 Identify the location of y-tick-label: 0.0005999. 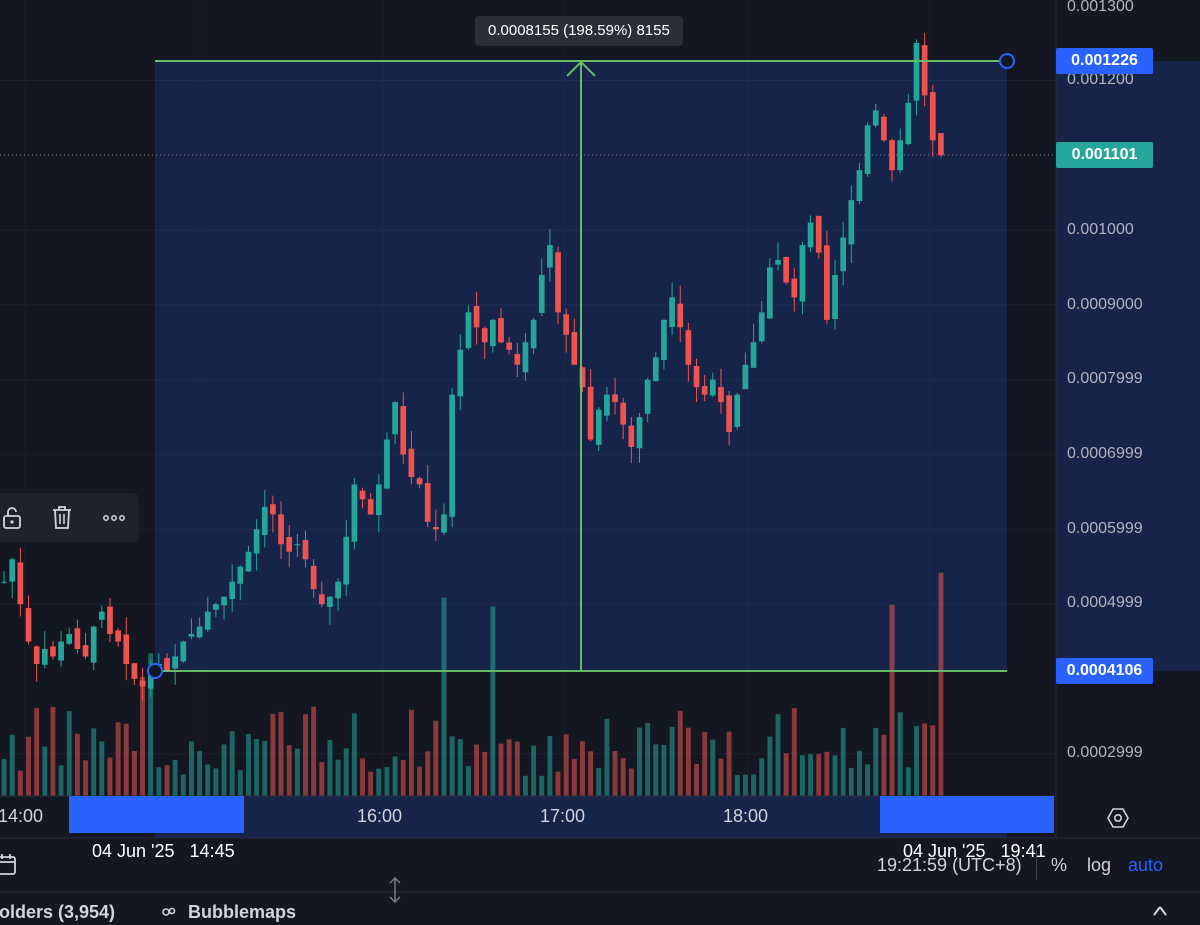
(1105, 528).